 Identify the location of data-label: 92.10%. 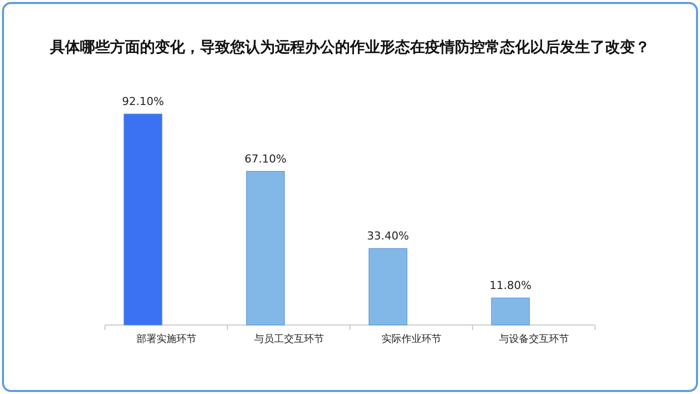
(143, 101).